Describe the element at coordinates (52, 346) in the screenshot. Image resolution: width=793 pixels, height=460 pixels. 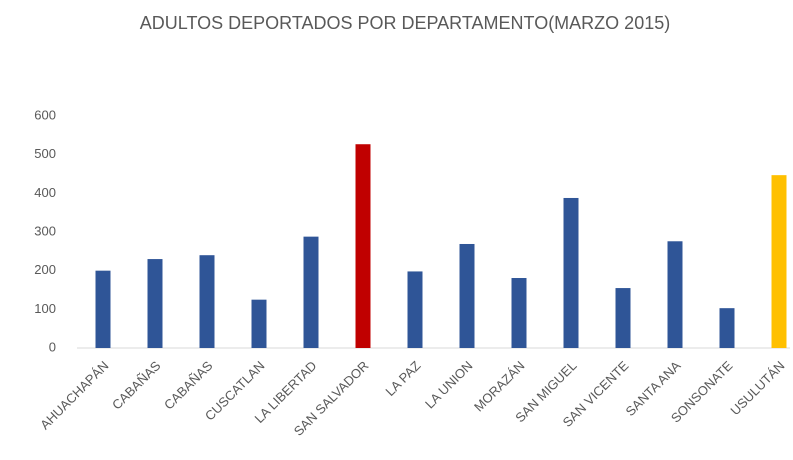
I see `y-tick-label: 0` at that location.